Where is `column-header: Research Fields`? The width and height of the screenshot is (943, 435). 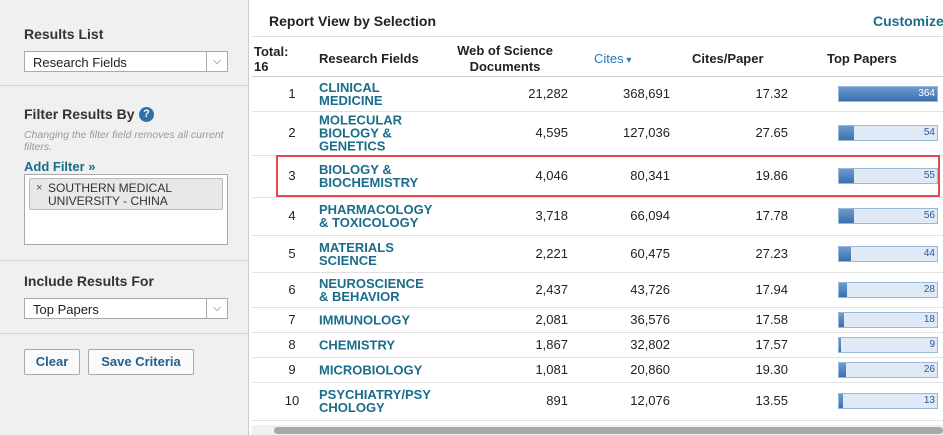
column-header: Research Fields is located at coordinates (369, 58).